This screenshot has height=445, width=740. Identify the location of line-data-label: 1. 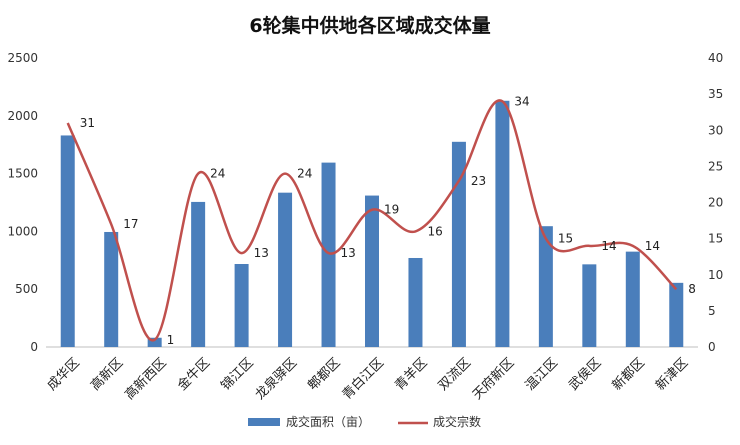
(171, 340).